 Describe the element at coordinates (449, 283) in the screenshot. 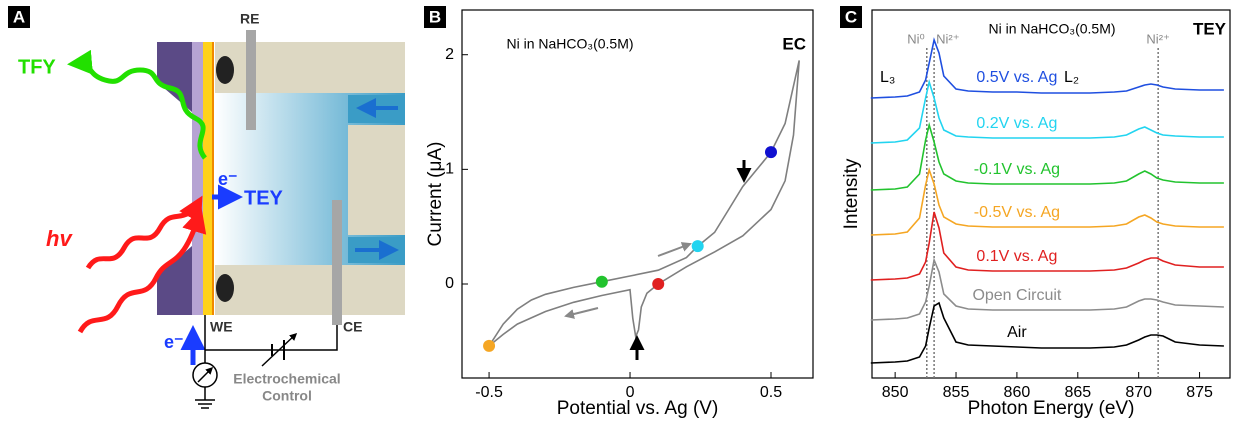

I see `y-tick-label: 0` at that location.